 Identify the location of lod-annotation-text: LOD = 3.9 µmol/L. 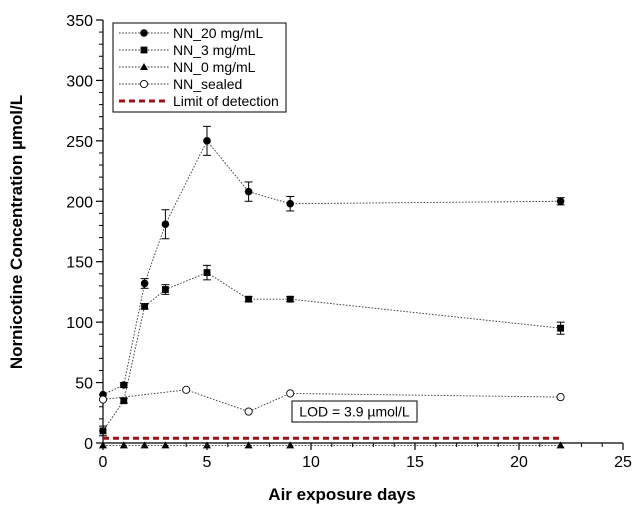
(354, 412).